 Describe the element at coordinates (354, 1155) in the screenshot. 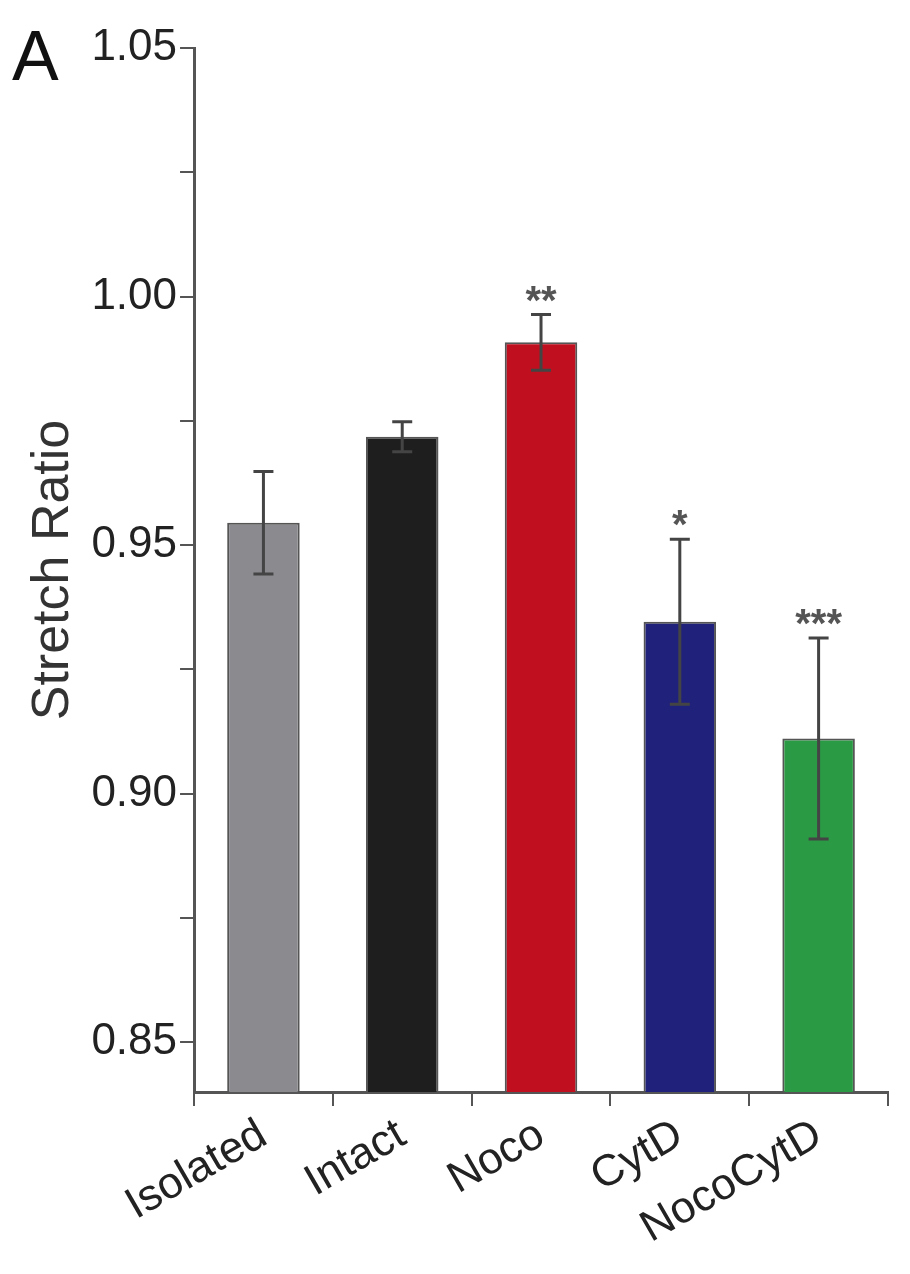

I see `x-tick-label: Intact` at that location.